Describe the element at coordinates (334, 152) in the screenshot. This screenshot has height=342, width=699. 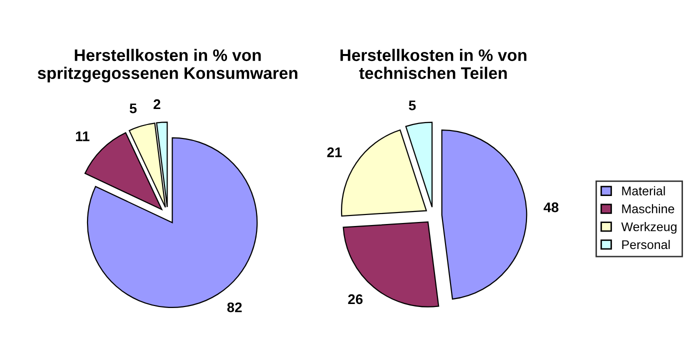
I see `data-label: 21` at that location.